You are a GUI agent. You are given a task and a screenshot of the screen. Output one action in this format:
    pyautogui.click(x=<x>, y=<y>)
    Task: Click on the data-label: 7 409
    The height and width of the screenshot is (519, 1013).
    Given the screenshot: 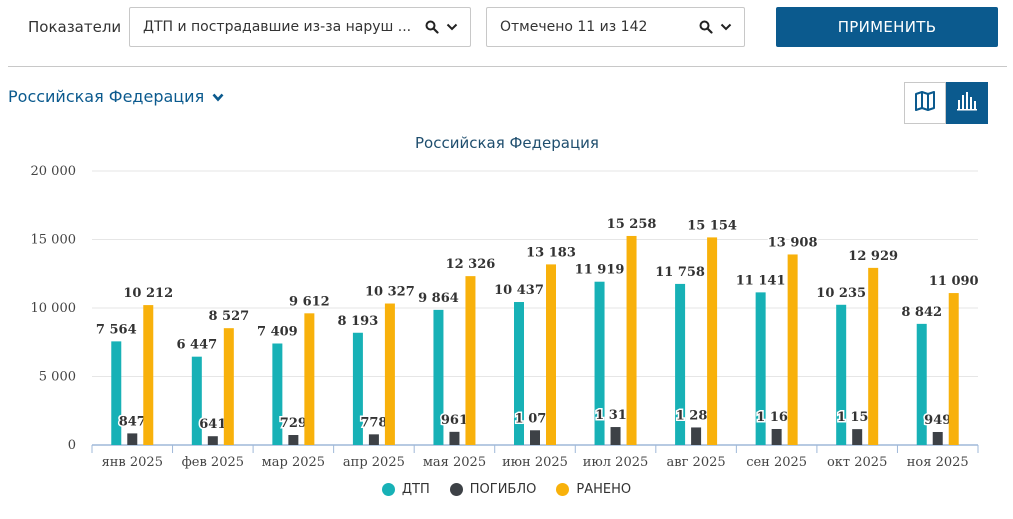 What is the action you would take?
    pyautogui.click(x=277, y=331)
    